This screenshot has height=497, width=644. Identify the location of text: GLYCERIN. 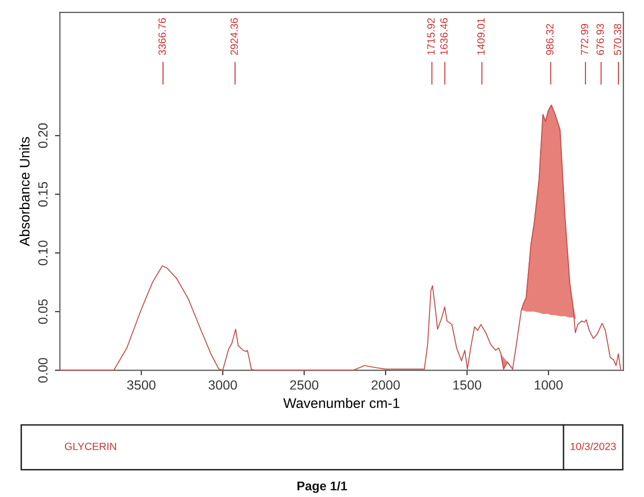
(90, 446).